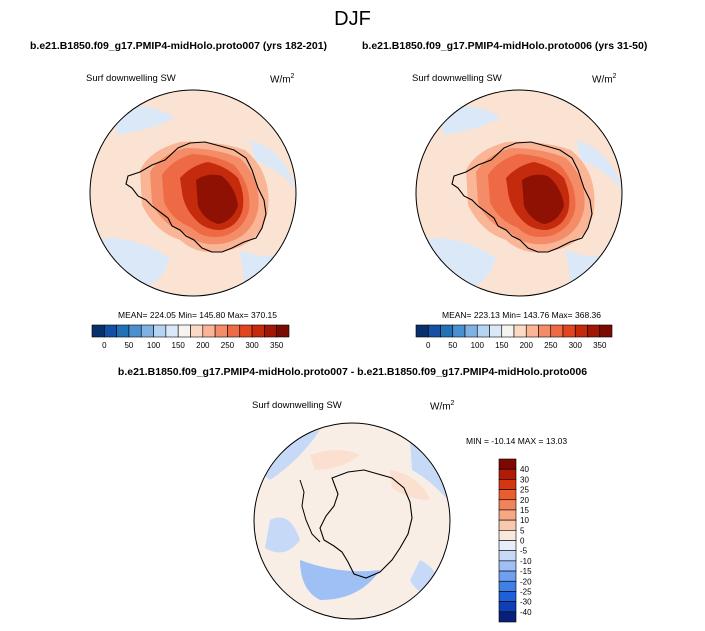 This screenshot has height=631, width=705. I want to click on diff-colorbar-tick-label: 15, so click(524, 510).